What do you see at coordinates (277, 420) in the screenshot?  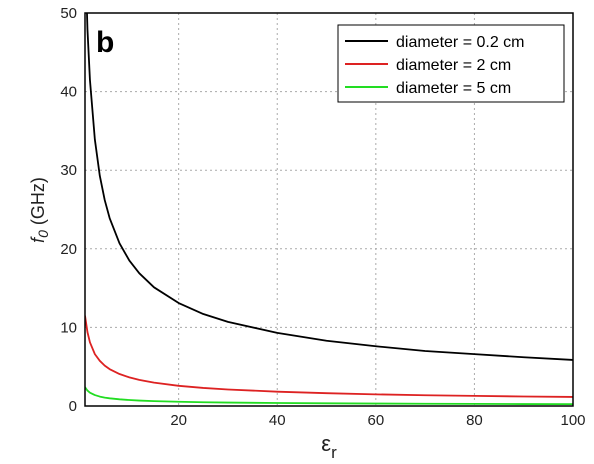 I see `x-tick-label: 40` at bounding box center [277, 420].